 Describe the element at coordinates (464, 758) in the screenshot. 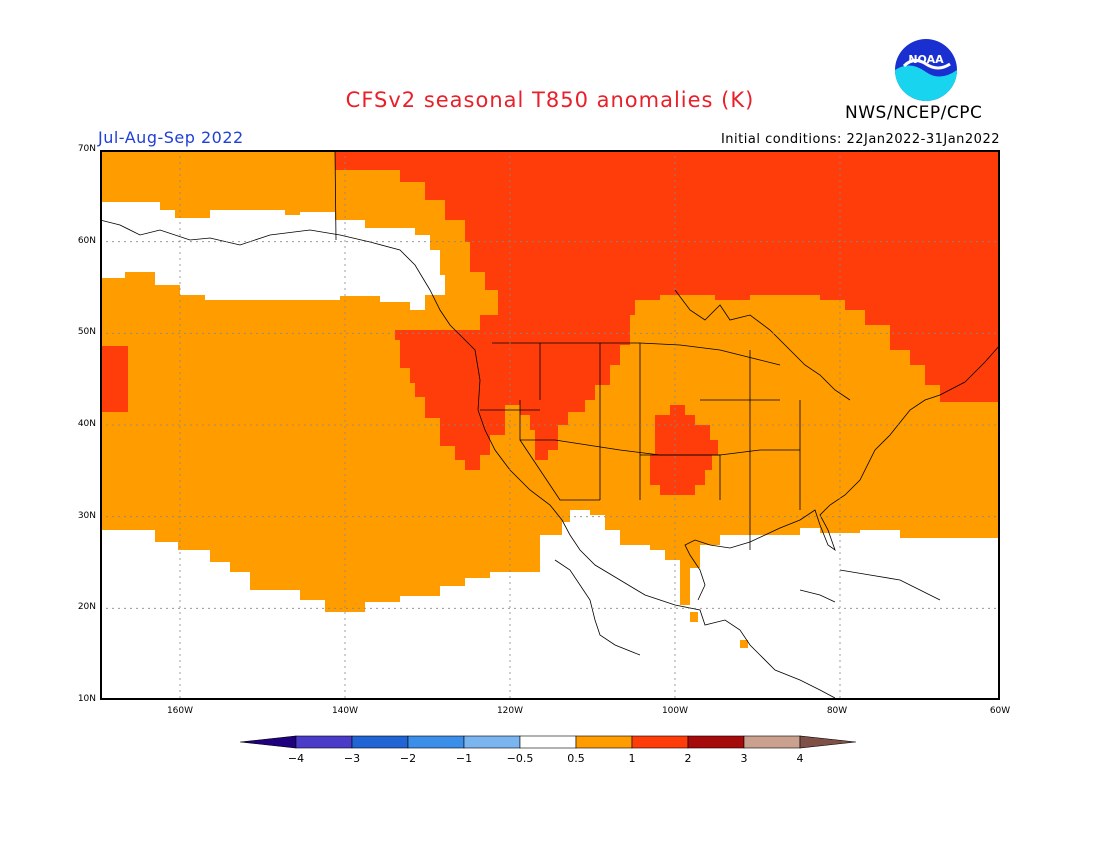

I see `colorbar-label: −1` at that location.